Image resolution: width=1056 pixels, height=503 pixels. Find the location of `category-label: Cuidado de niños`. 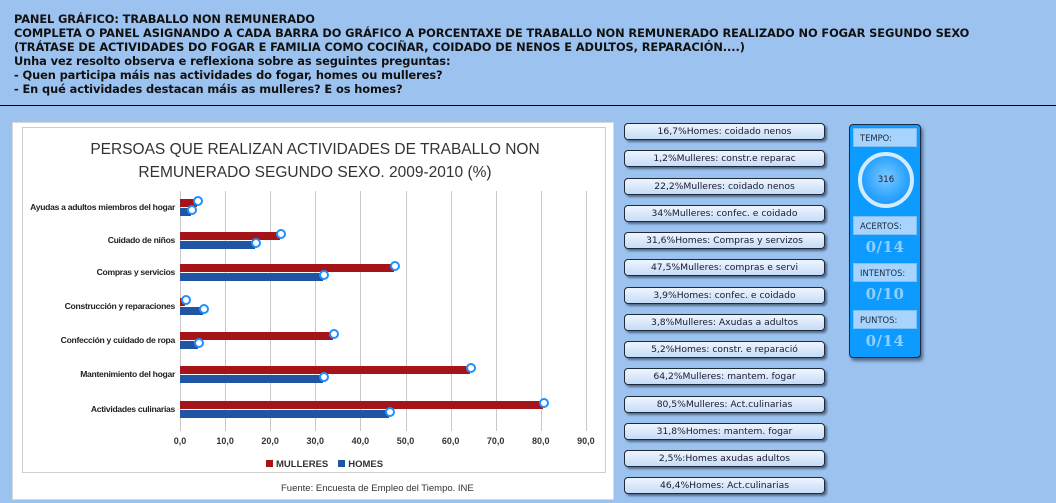

category-label: Cuidado de niños is located at coordinates (141, 240).